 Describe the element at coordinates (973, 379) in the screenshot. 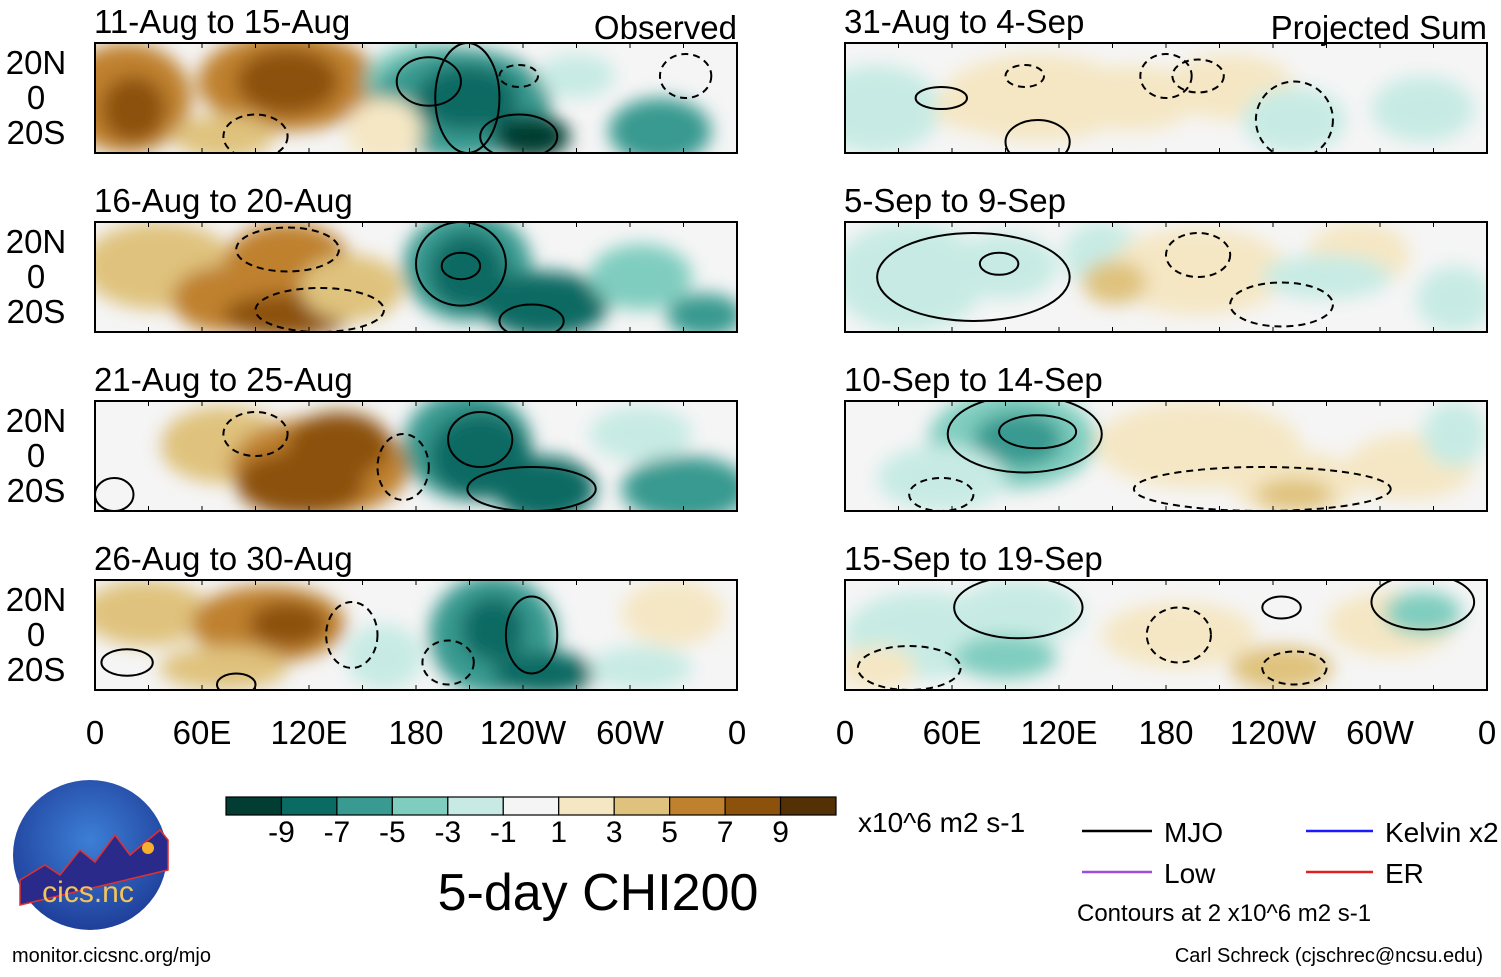

I see `panel-title: 10-Sep to 14-Sep` at that location.